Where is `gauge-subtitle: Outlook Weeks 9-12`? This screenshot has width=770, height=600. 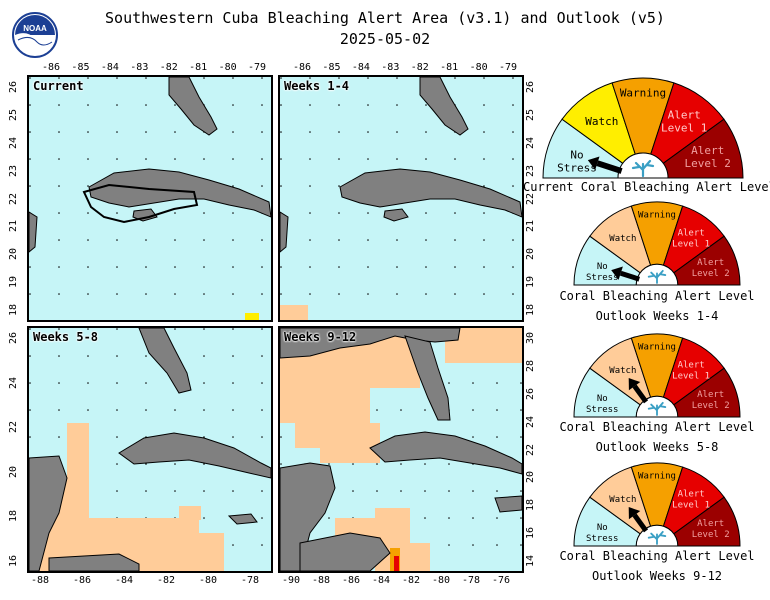 gauge-subtitle: Outlook Weeks 9-12 is located at coordinates (657, 576).